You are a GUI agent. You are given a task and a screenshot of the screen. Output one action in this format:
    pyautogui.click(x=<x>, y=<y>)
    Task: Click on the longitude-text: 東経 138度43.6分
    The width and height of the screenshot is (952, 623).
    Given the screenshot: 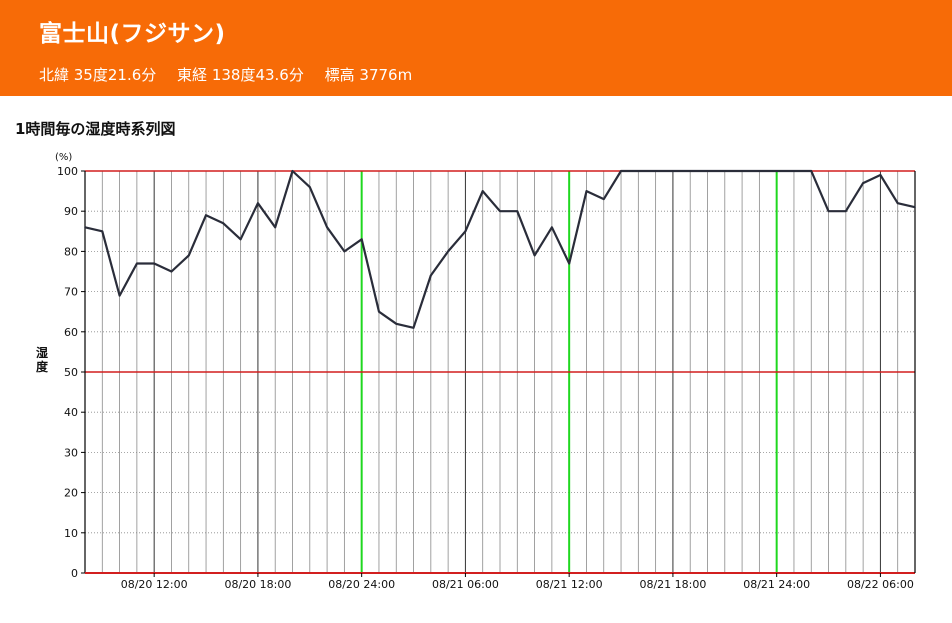 What is the action you would take?
    pyautogui.click(x=240, y=75)
    